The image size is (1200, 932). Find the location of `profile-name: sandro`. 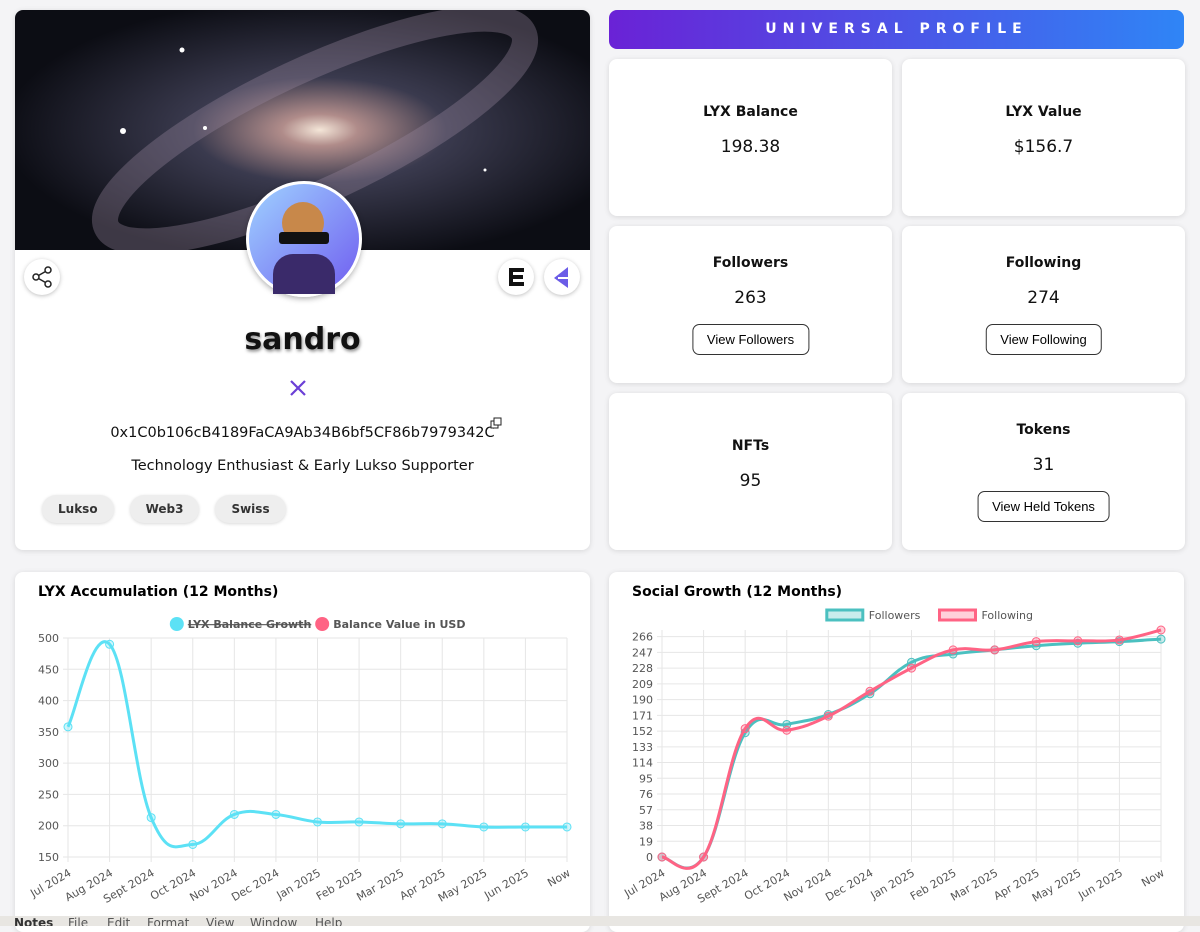

profile-name: sandro is located at coordinates (302, 339).